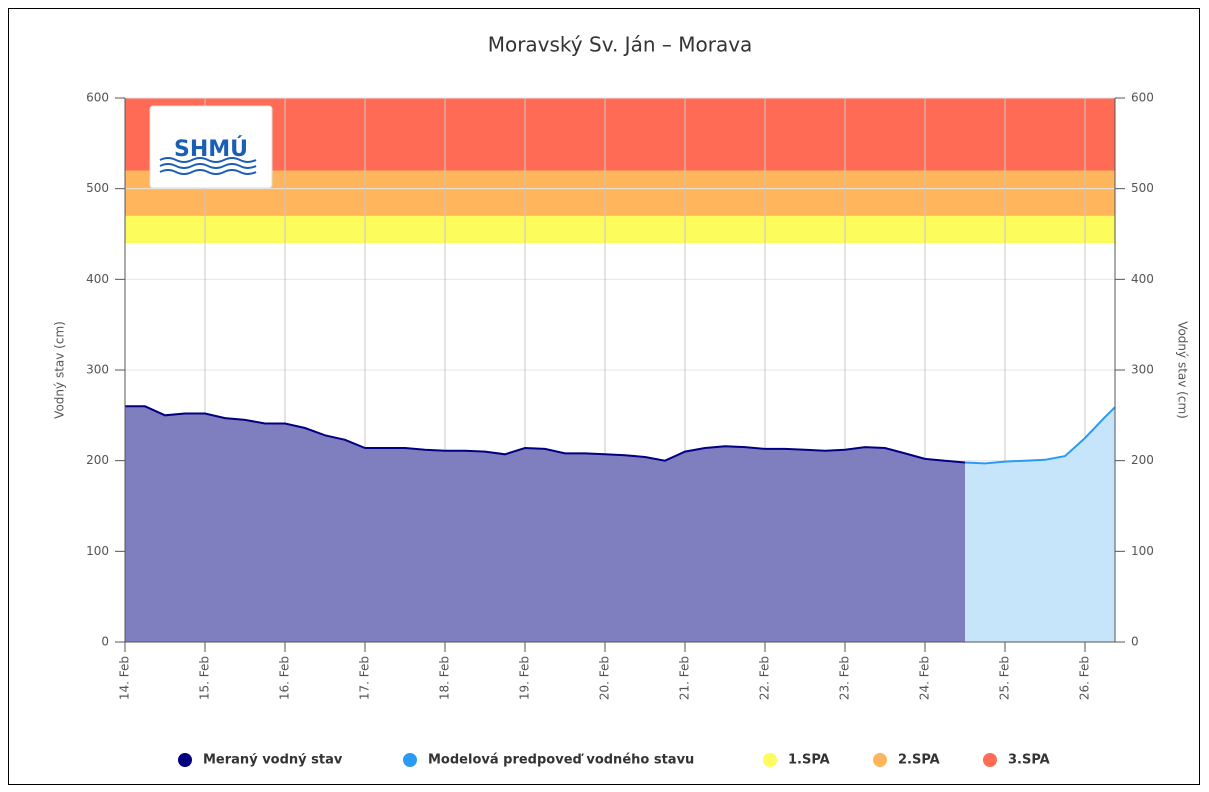  Describe the element at coordinates (1142, 551) in the screenshot. I see `y2-tick-label: 100` at that location.